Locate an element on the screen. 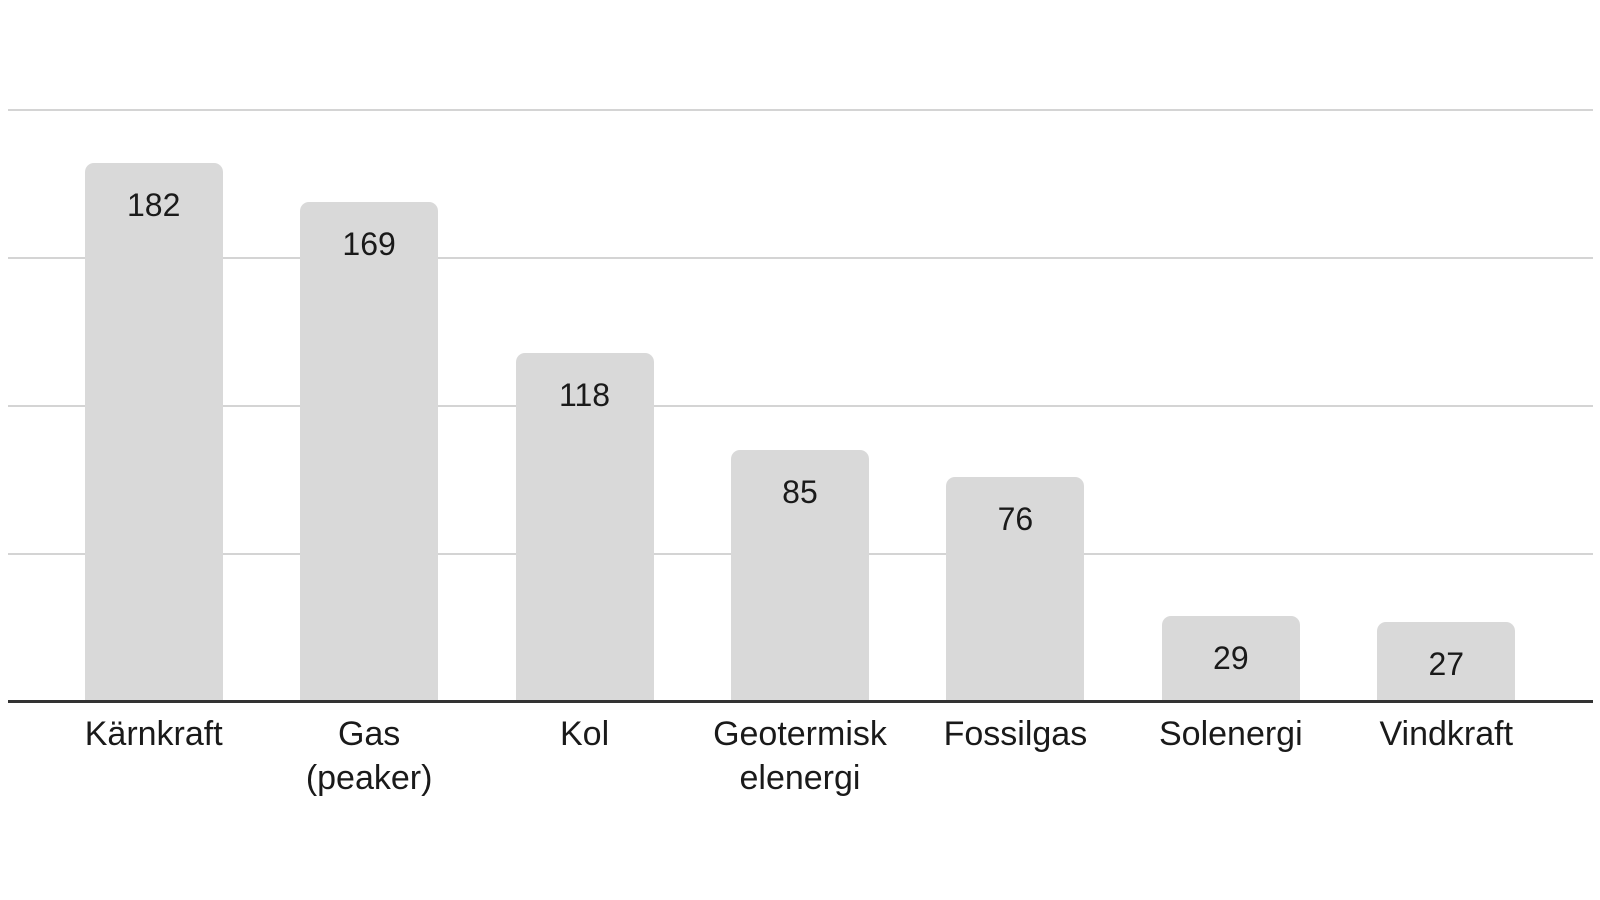 The height and width of the screenshot is (900, 1600). bar-band: 182 is located at coordinates (153, 406).